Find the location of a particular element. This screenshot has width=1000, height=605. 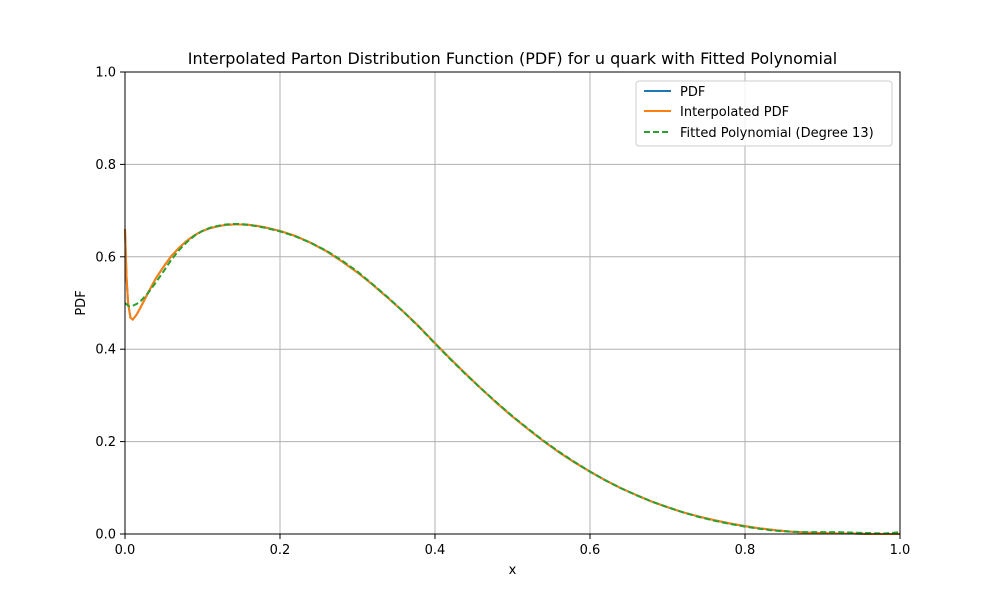

x-tick-label: 0.8 is located at coordinates (745, 550).